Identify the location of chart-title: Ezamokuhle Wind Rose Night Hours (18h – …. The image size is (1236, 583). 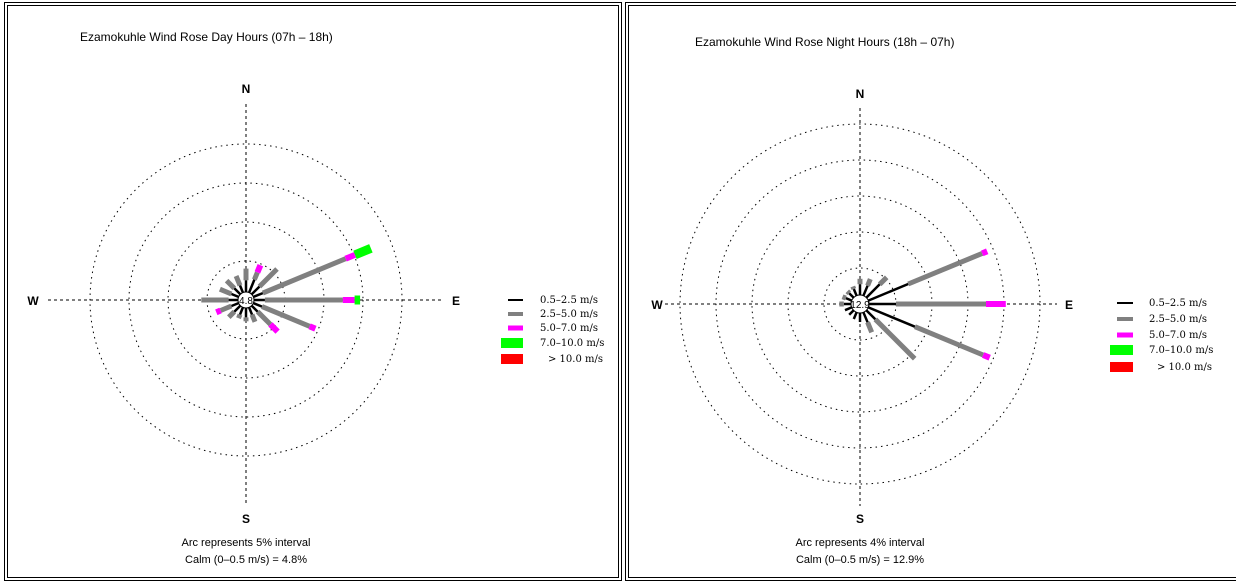
(824, 42).